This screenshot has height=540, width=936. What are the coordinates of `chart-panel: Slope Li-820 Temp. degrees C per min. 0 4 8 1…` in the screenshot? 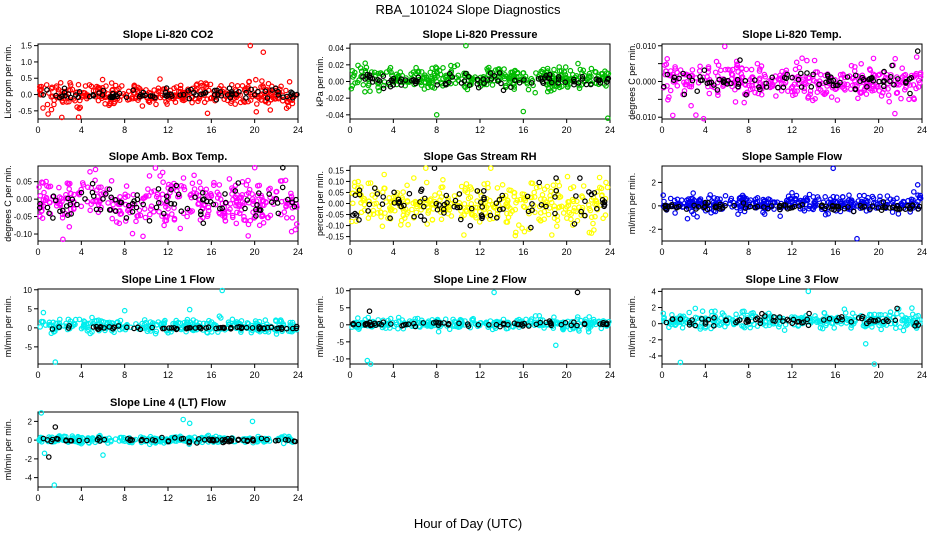 It's located at (777, 82).